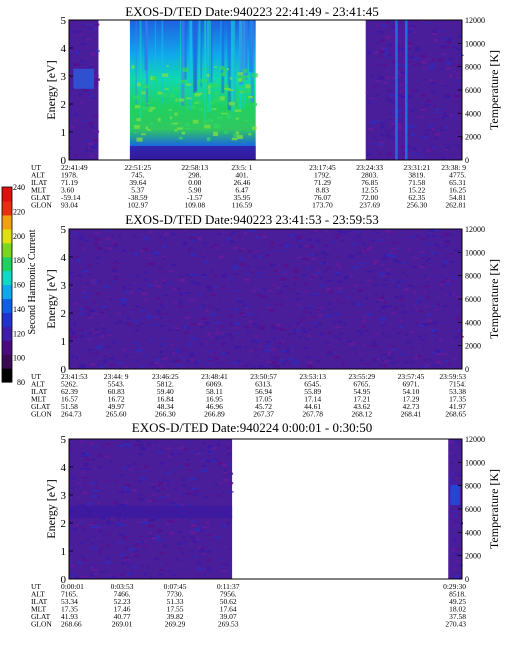  Describe the element at coordinates (69, 175) in the screenshot. I see `orbit-value: 1978.` at that location.